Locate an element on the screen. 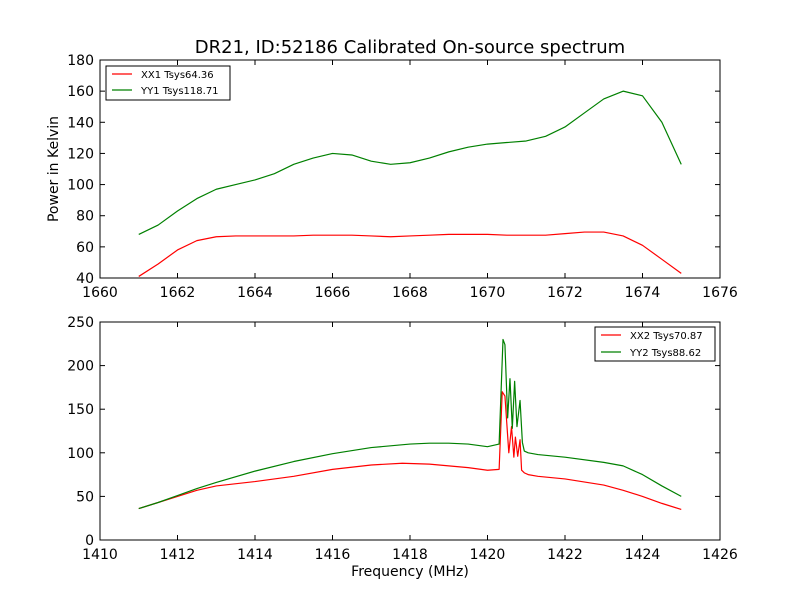 The image size is (800, 600). bottom-y-tick-label: 200 is located at coordinates (80, 367).